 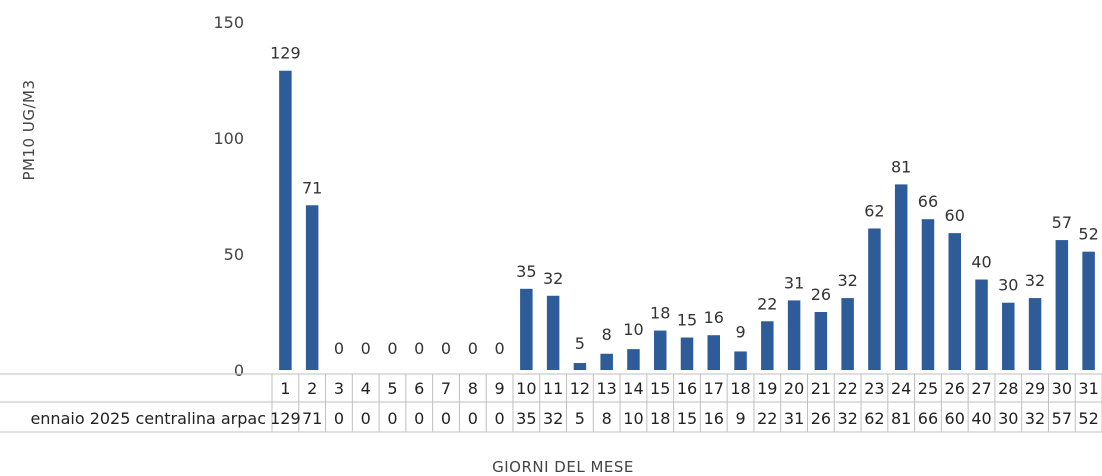 I want to click on data-label: 8, so click(x=607, y=334).